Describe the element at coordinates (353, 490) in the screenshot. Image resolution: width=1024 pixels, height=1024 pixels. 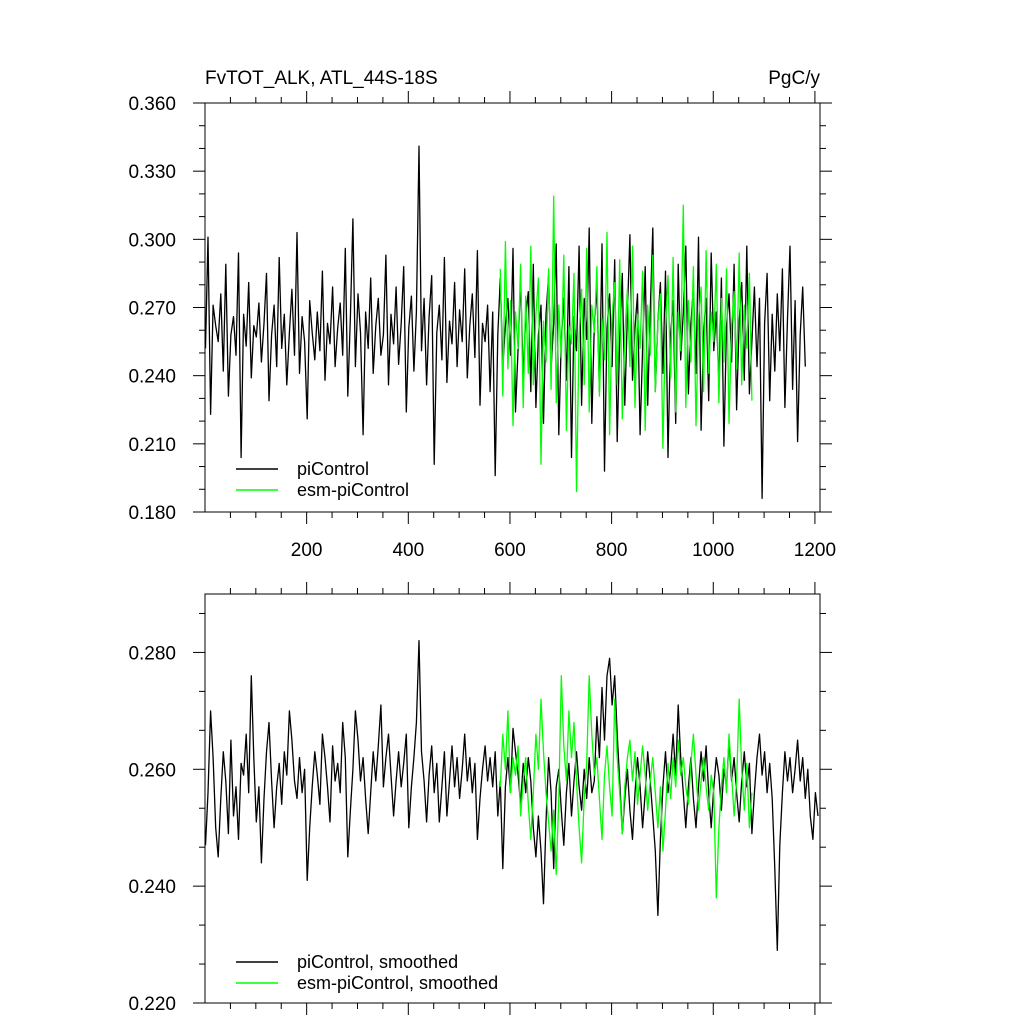
I see `legend-label-esm-picontrol: esm-piControl` at that location.